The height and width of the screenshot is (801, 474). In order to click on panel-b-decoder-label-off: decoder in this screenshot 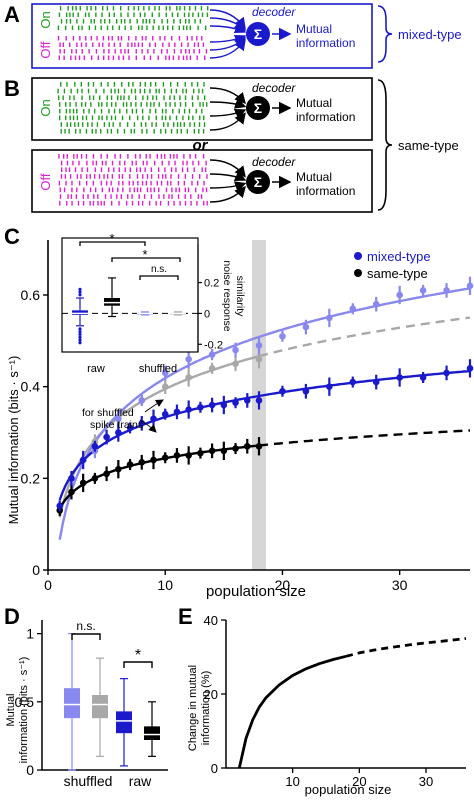, I will do `click(274, 162)`.